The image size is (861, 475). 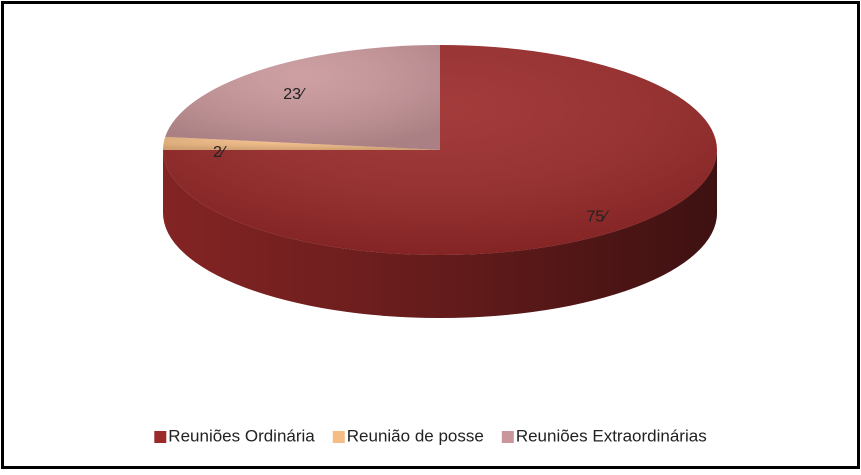 What do you see at coordinates (294, 94) in the screenshot?
I see `data-label: 23⁄` at bounding box center [294, 94].